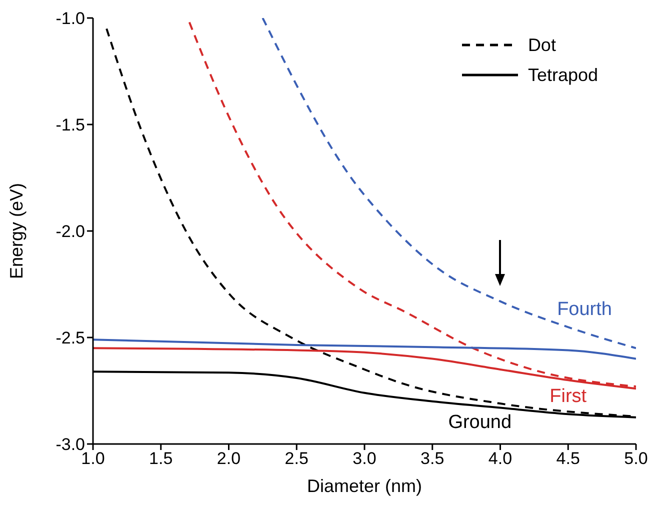 This screenshot has width=652, height=521. I want to click on y-tick-label: -2.0, so click(70, 232).